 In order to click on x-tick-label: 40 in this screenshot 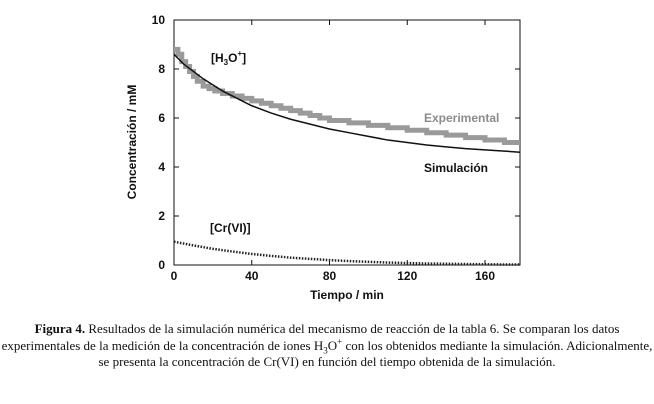, I will do `click(252, 276)`.